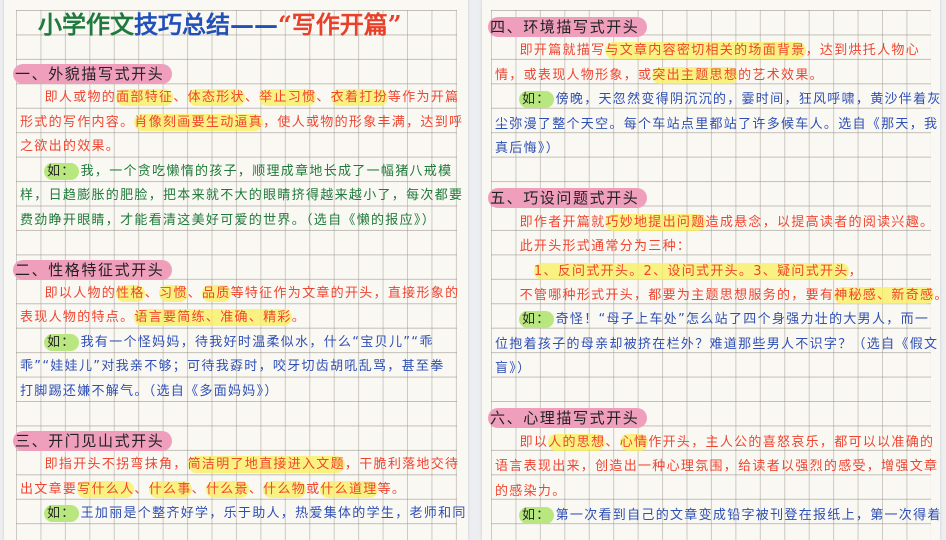 Image resolution: width=946 pixels, height=540 pixels. What do you see at coordinates (781, 75) in the screenshot?
I see `body-text: 的艺术效果。` at bounding box center [781, 75].